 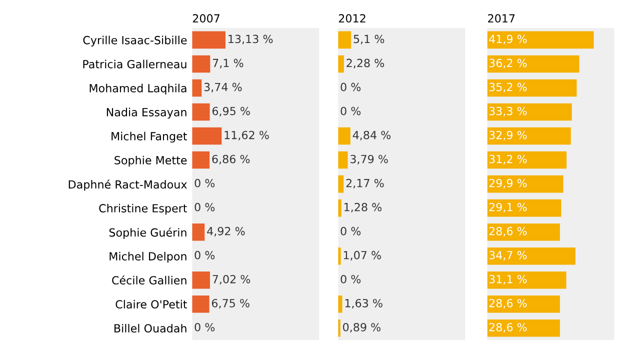 What do you see at coordinates (508, 279) in the screenshot?
I see `data-label: 31,1 %` at bounding box center [508, 279].